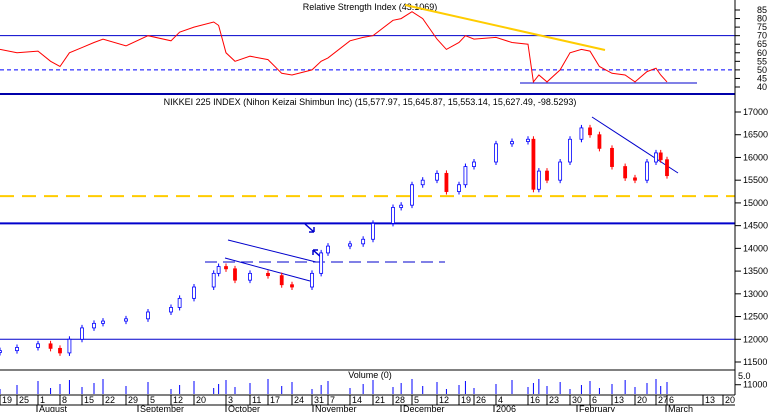 Image resolution: width=770 pixels, height=412 pixels. What do you see at coordinates (577, 400) in the screenshot?
I see `x-tick-label: 30` at bounding box center [577, 400].